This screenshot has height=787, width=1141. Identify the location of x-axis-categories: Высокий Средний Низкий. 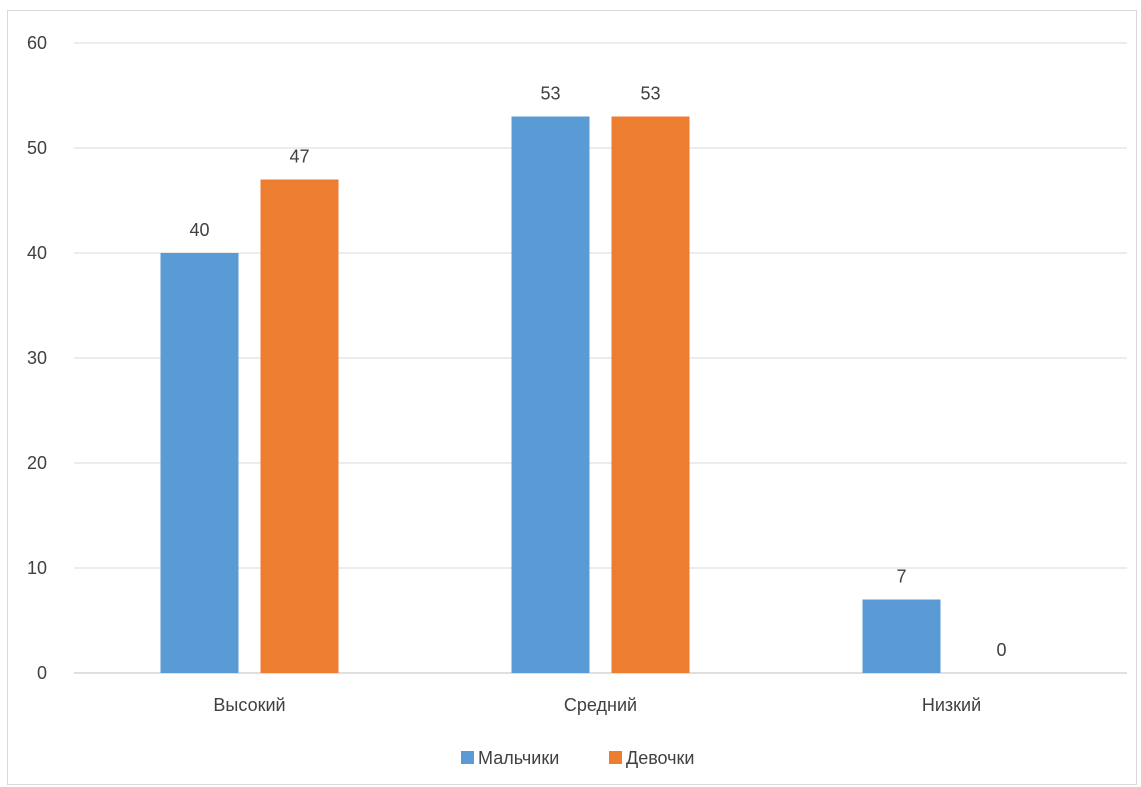
(597, 705).